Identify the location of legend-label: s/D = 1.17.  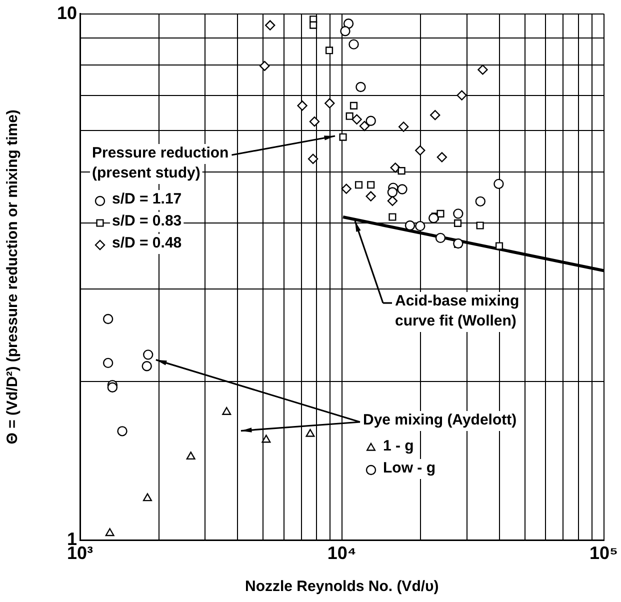
(147, 199).